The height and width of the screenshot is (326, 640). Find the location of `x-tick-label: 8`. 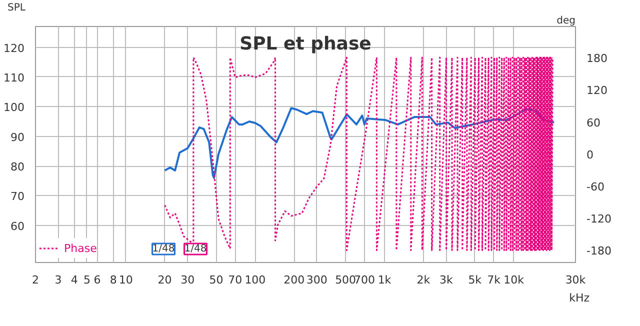

x-tick-label: 8 is located at coordinates (113, 280).